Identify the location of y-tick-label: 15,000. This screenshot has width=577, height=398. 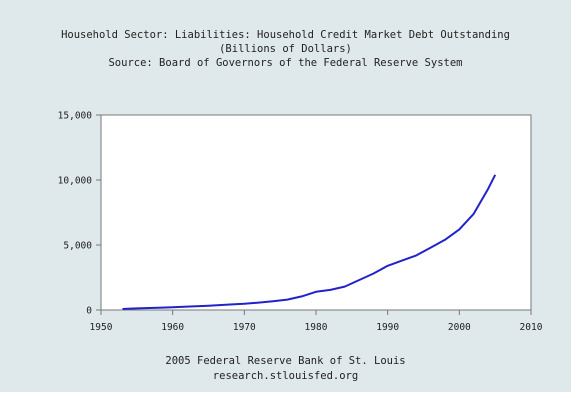
(75, 116).